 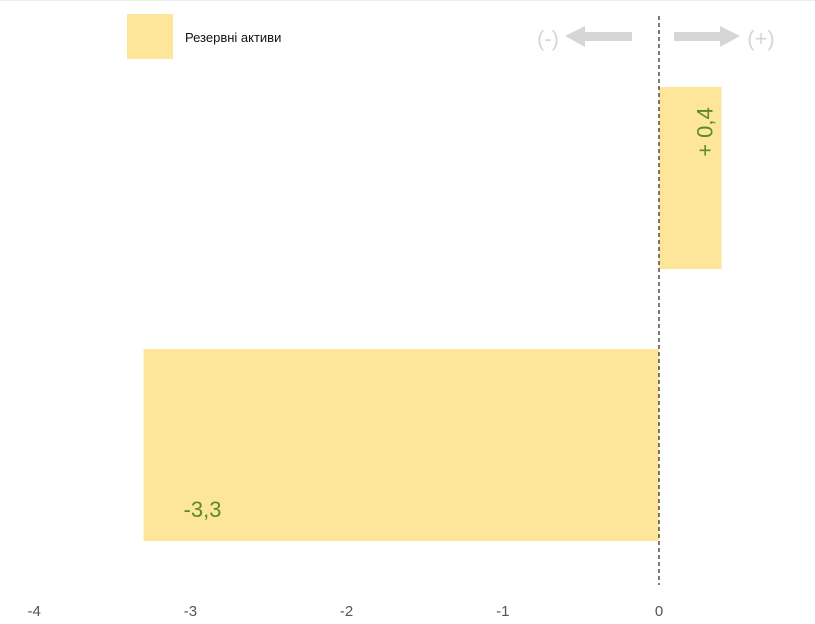 What do you see at coordinates (707, 36) in the screenshot?
I see `arrow-right-icon` at bounding box center [707, 36].